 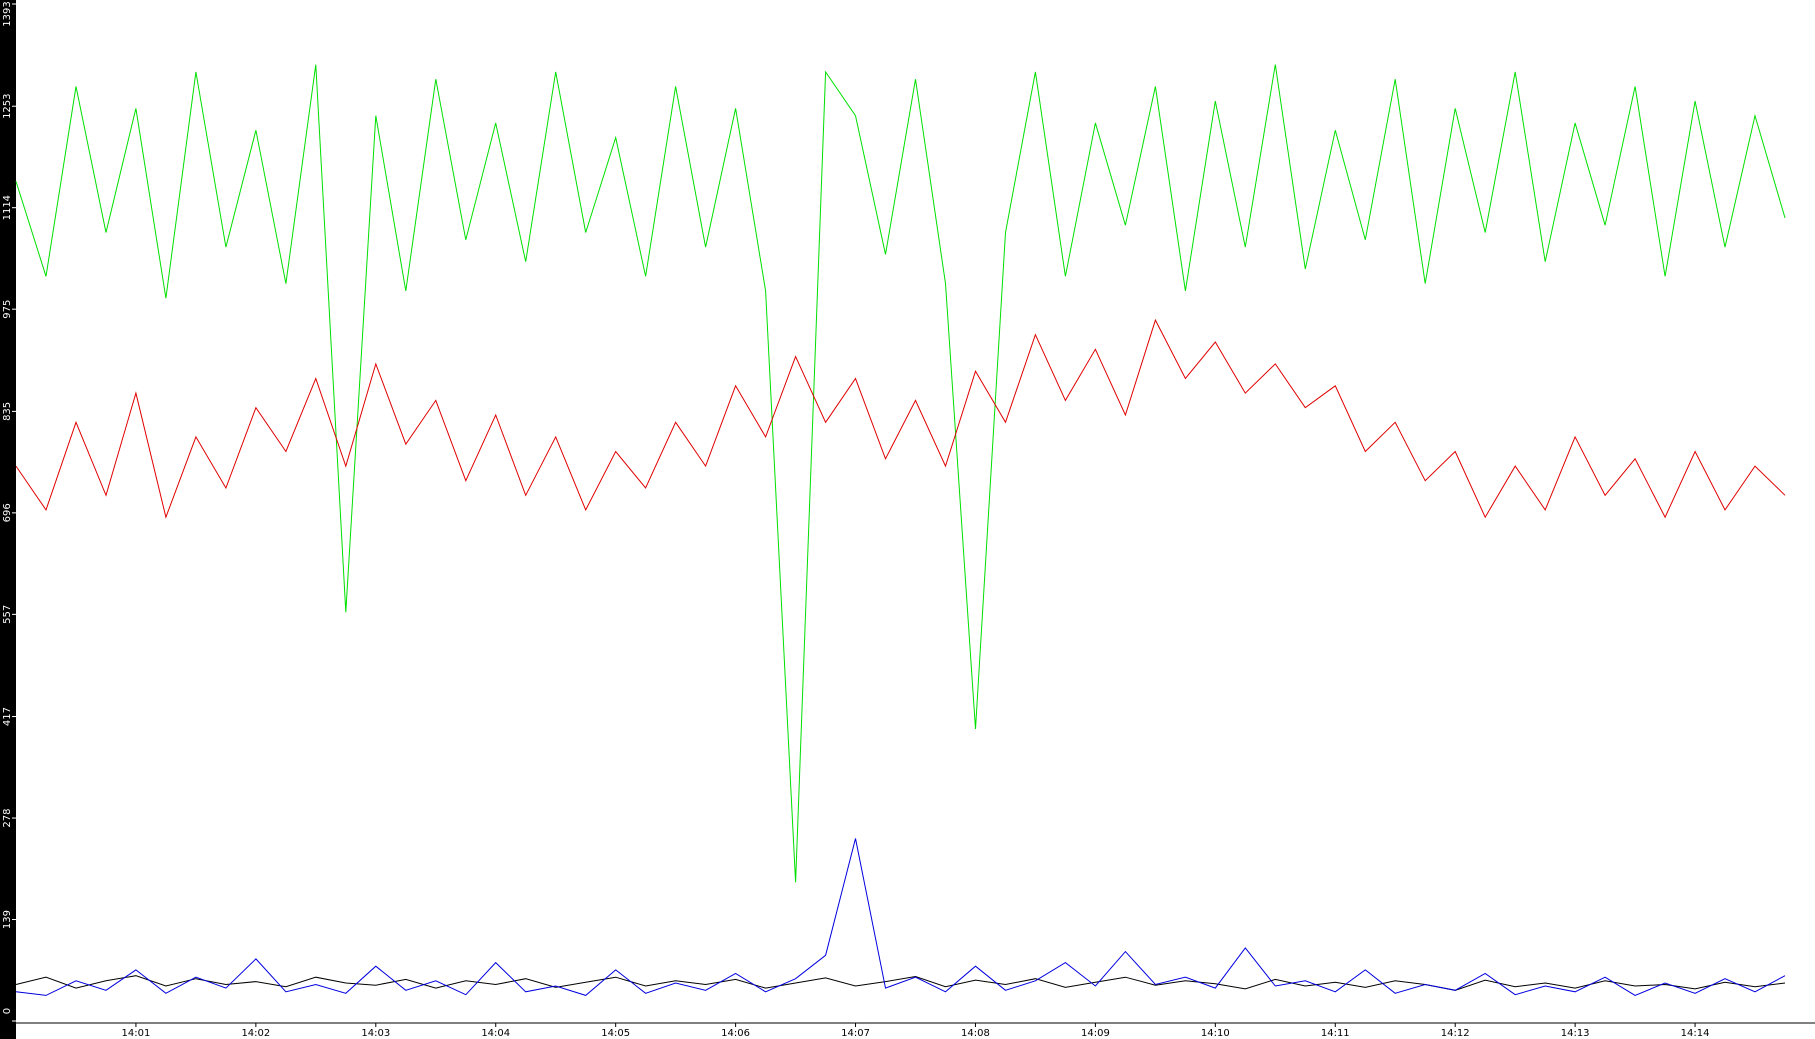 What do you see at coordinates (136, 1033) in the screenshot?
I see `x-tick-label: 14:01` at bounding box center [136, 1033].